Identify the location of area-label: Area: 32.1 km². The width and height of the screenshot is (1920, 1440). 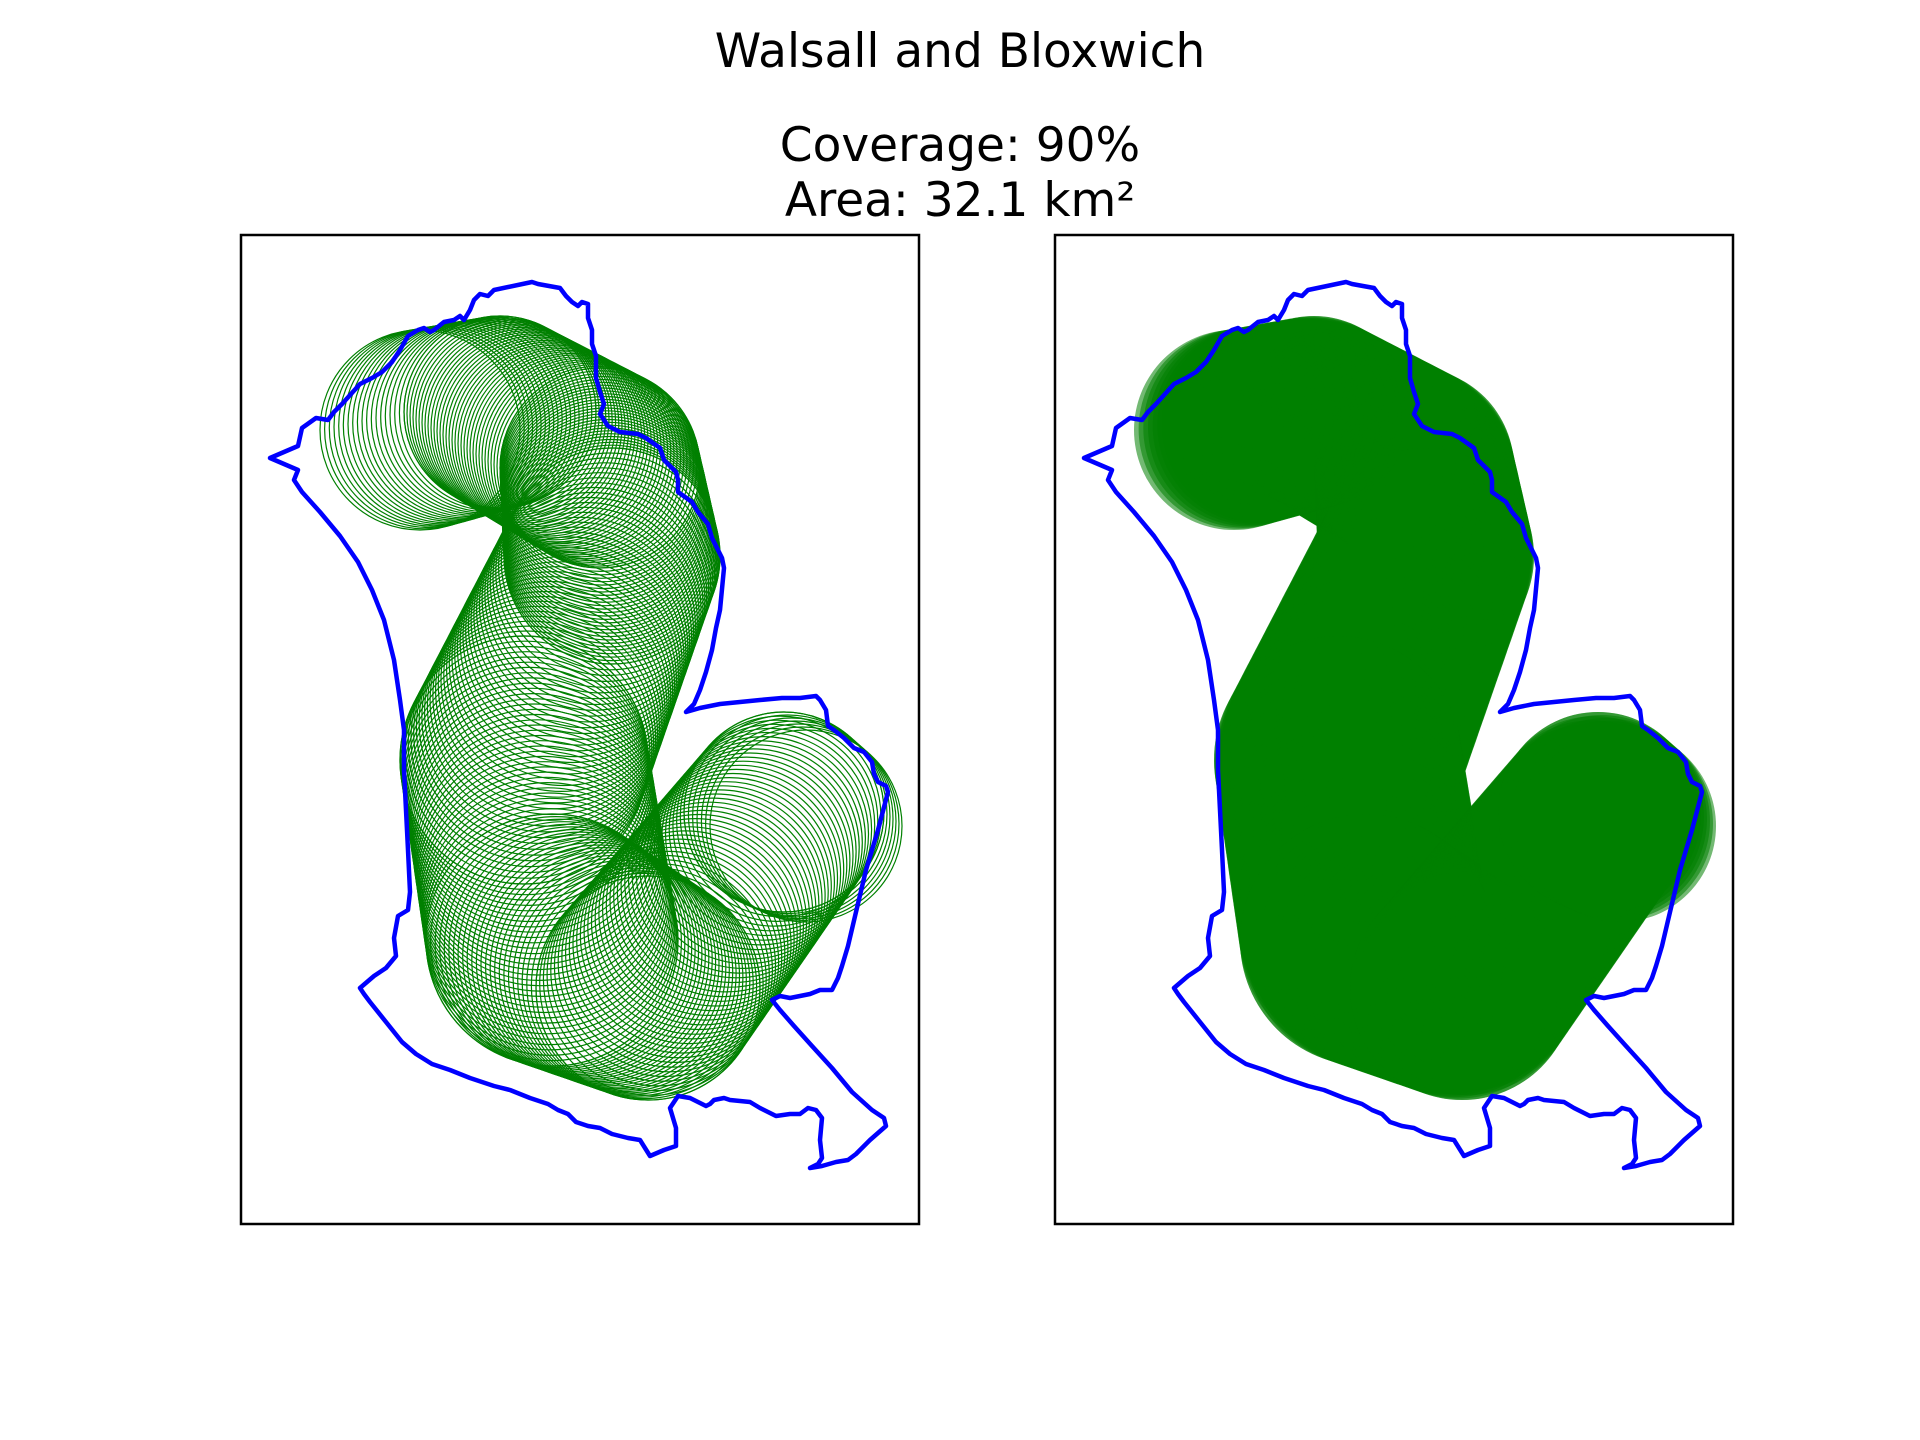
(960, 200).